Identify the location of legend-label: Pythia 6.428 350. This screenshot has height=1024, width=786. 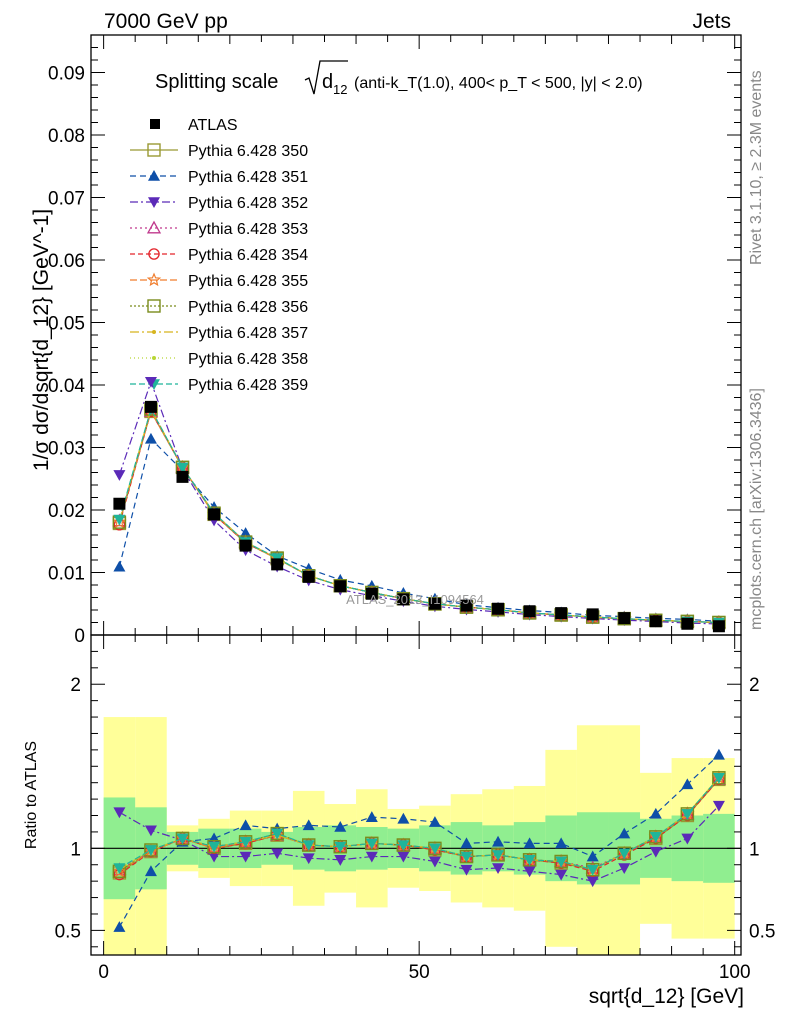
(248, 151).